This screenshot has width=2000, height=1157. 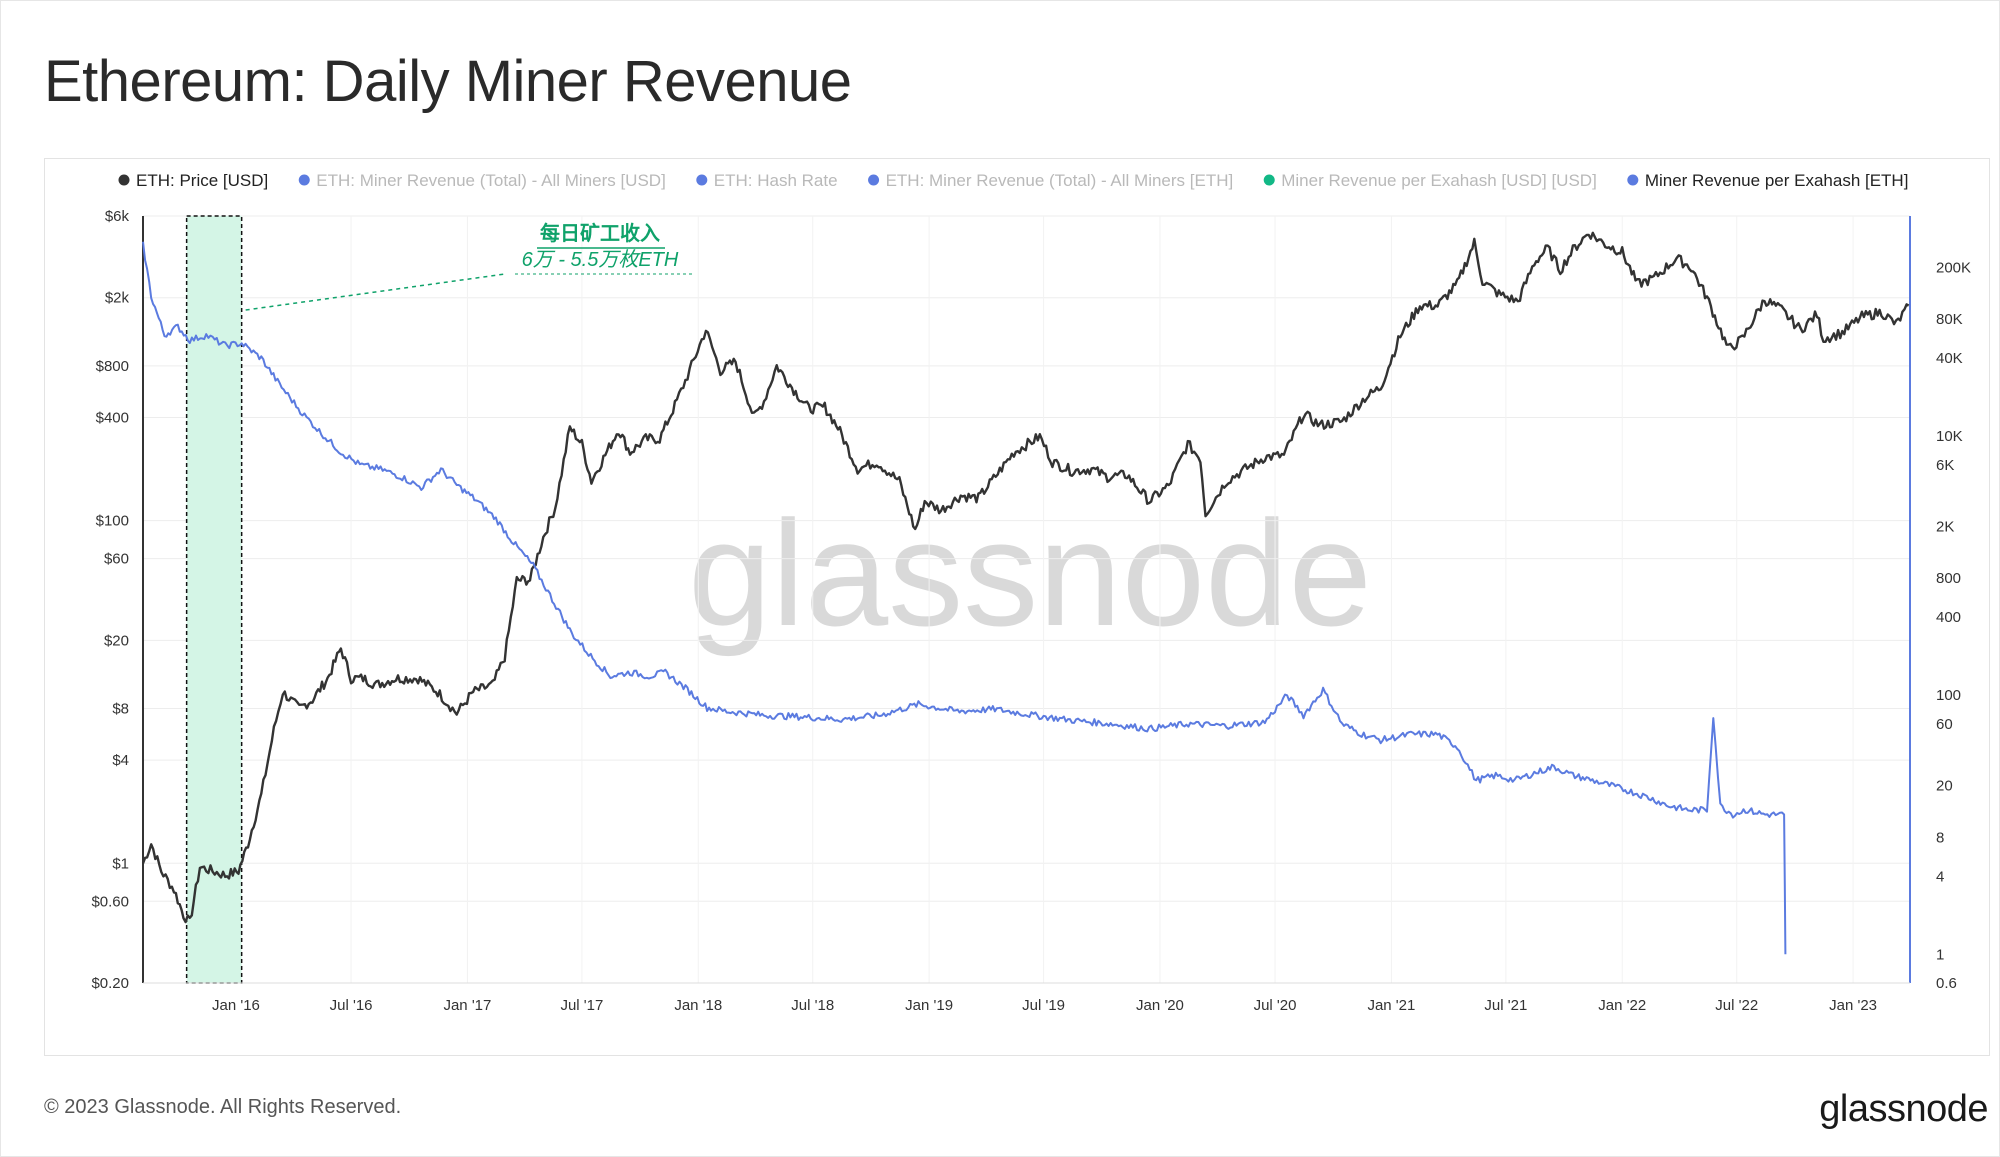 I want to click on y-right-tick-label: 6K, so click(x=1945, y=465).